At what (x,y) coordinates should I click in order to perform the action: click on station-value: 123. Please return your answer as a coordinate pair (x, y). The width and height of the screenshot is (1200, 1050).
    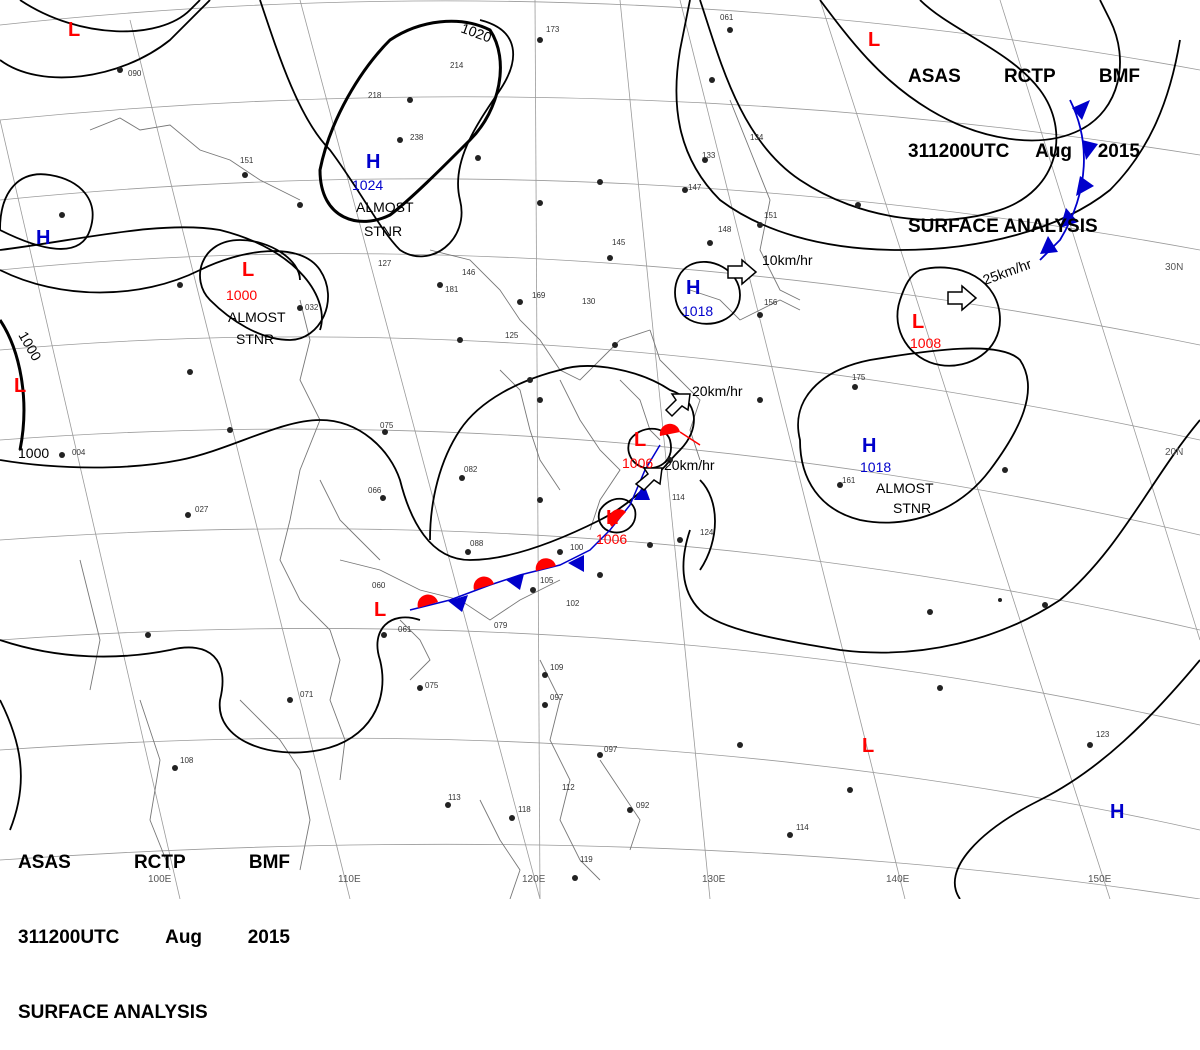
    Looking at the image, I should click on (1103, 734).